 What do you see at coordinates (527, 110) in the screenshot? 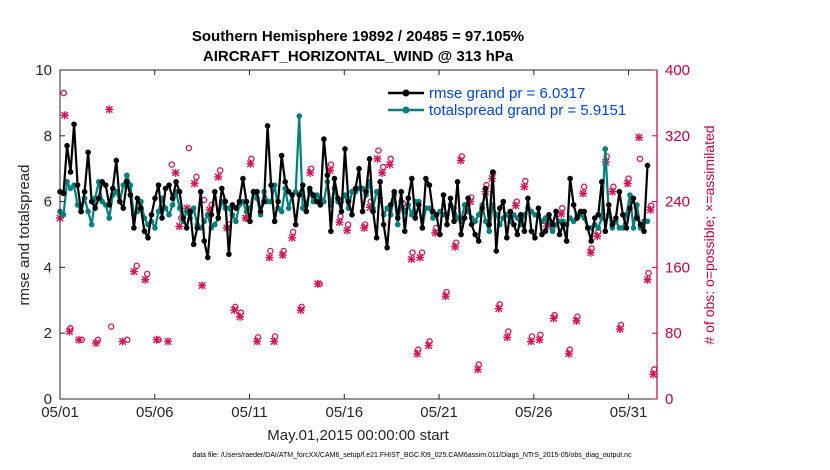
I see `legend-spread-label: totalspread grand pr = 5.9151` at bounding box center [527, 110].